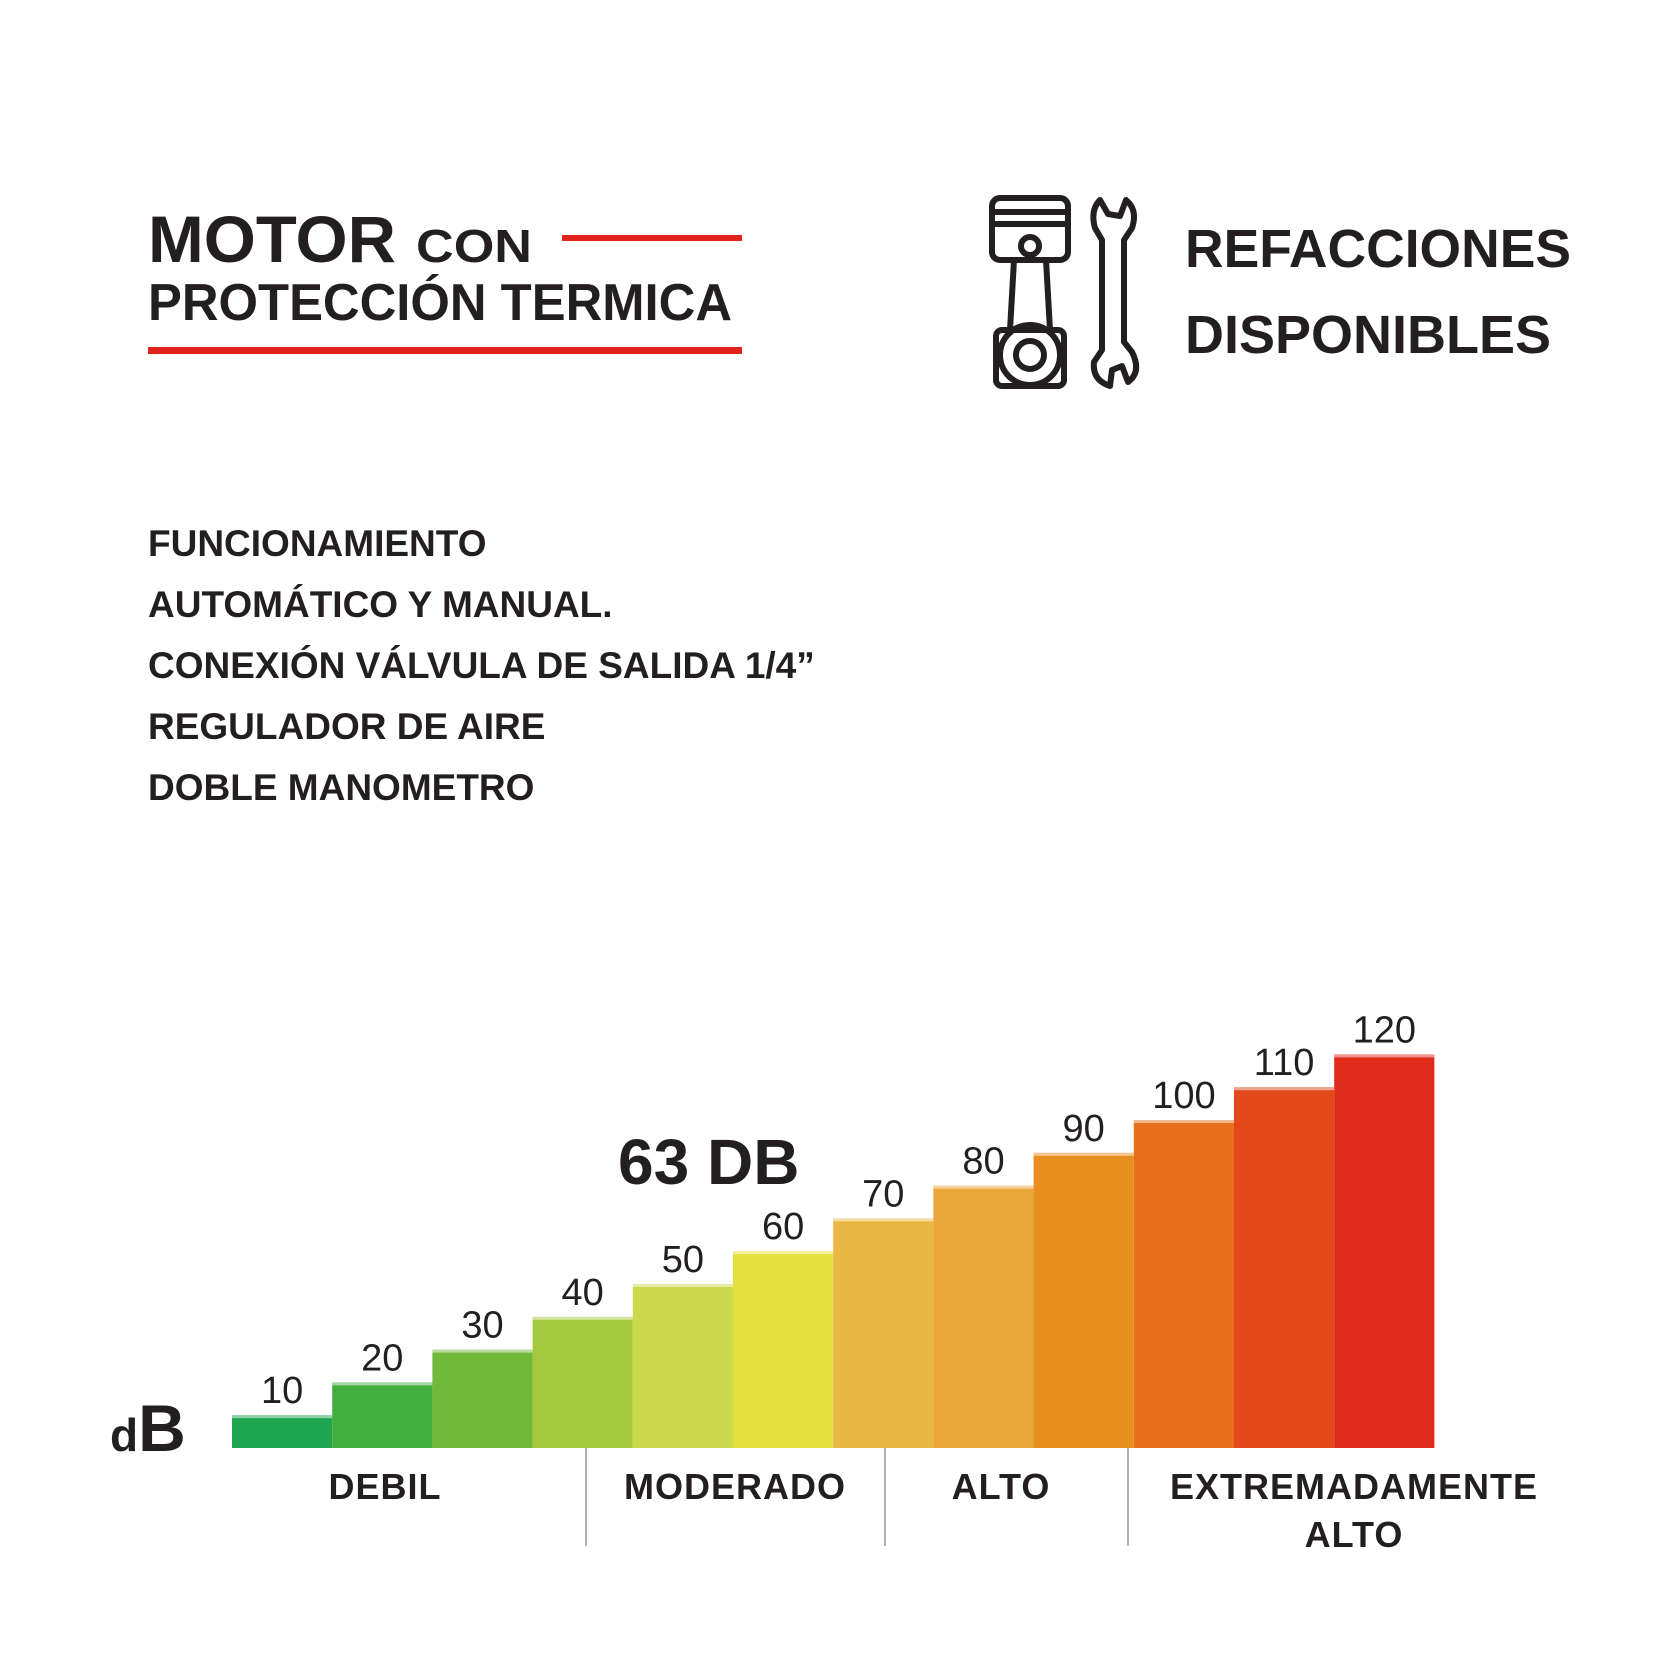 The width and height of the screenshot is (1667, 1667). I want to click on bar-label: 60, so click(783, 1227).